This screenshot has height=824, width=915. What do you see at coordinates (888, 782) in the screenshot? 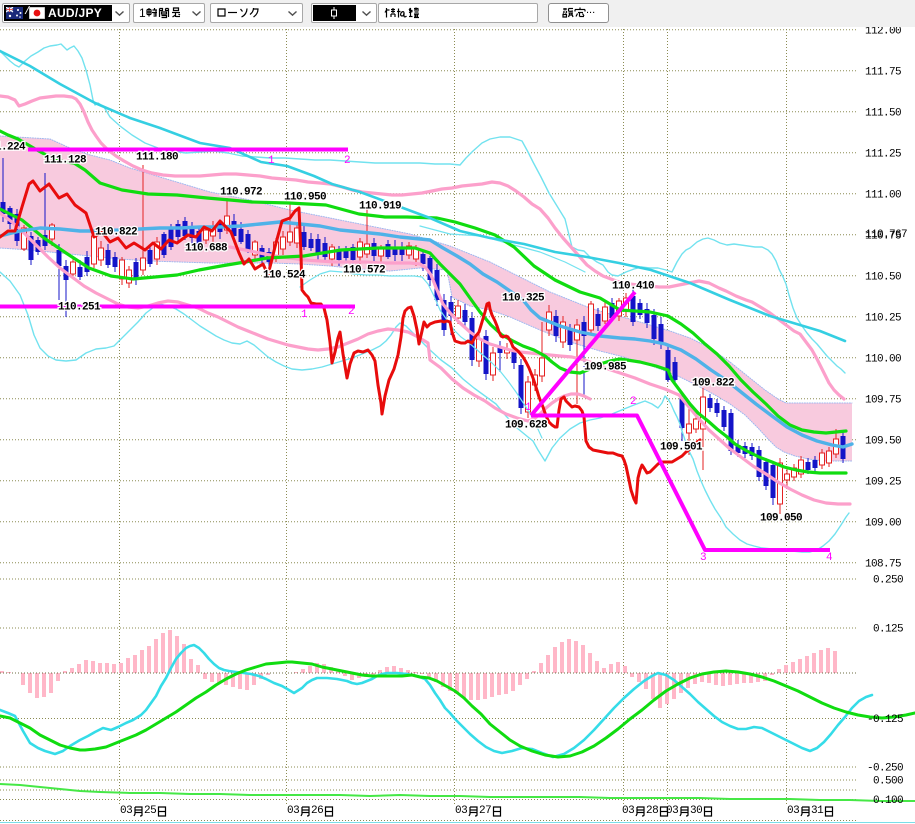
I see `svg-text: 0.500` at bounding box center [888, 782].